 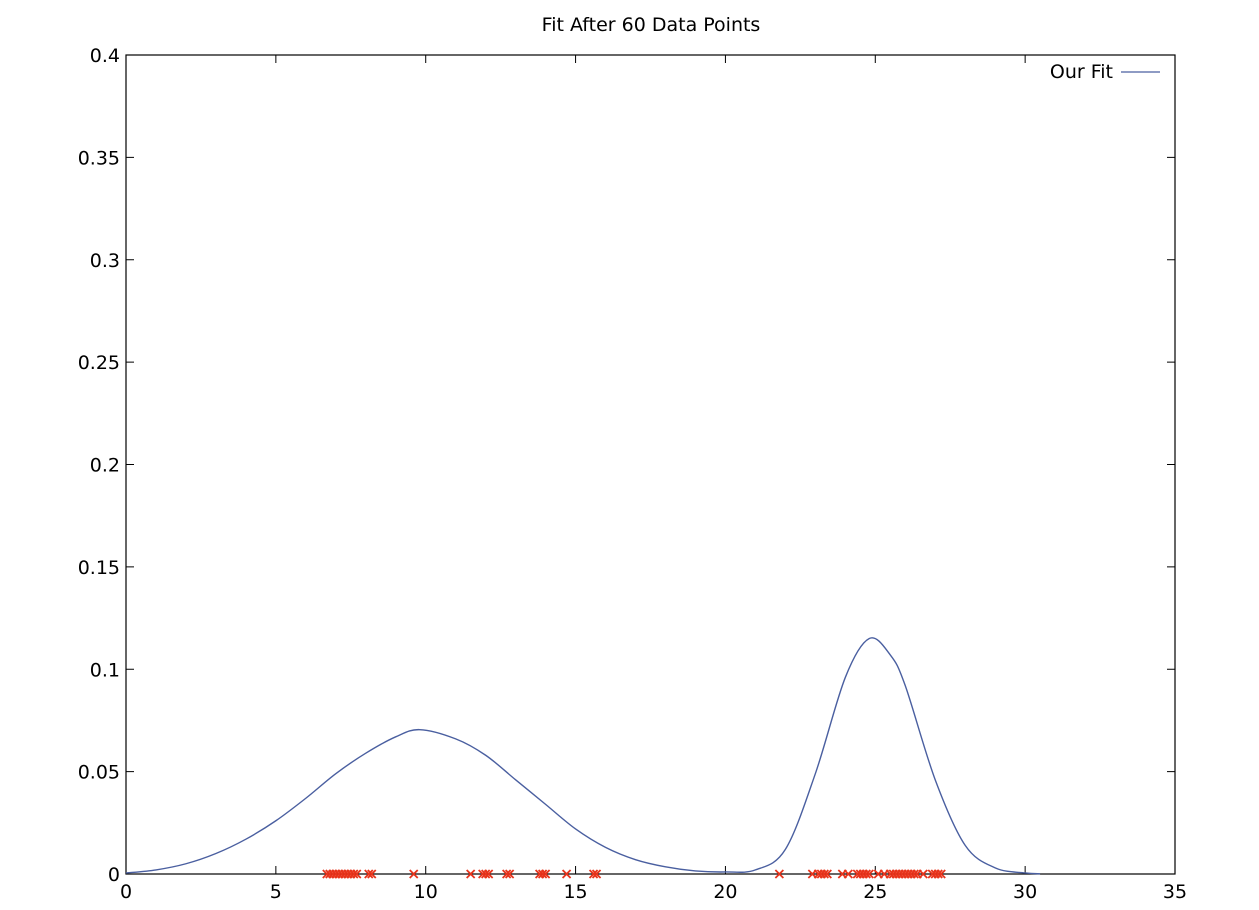 I want to click on x-tick-label: 35, so click(x=1175, y=892).